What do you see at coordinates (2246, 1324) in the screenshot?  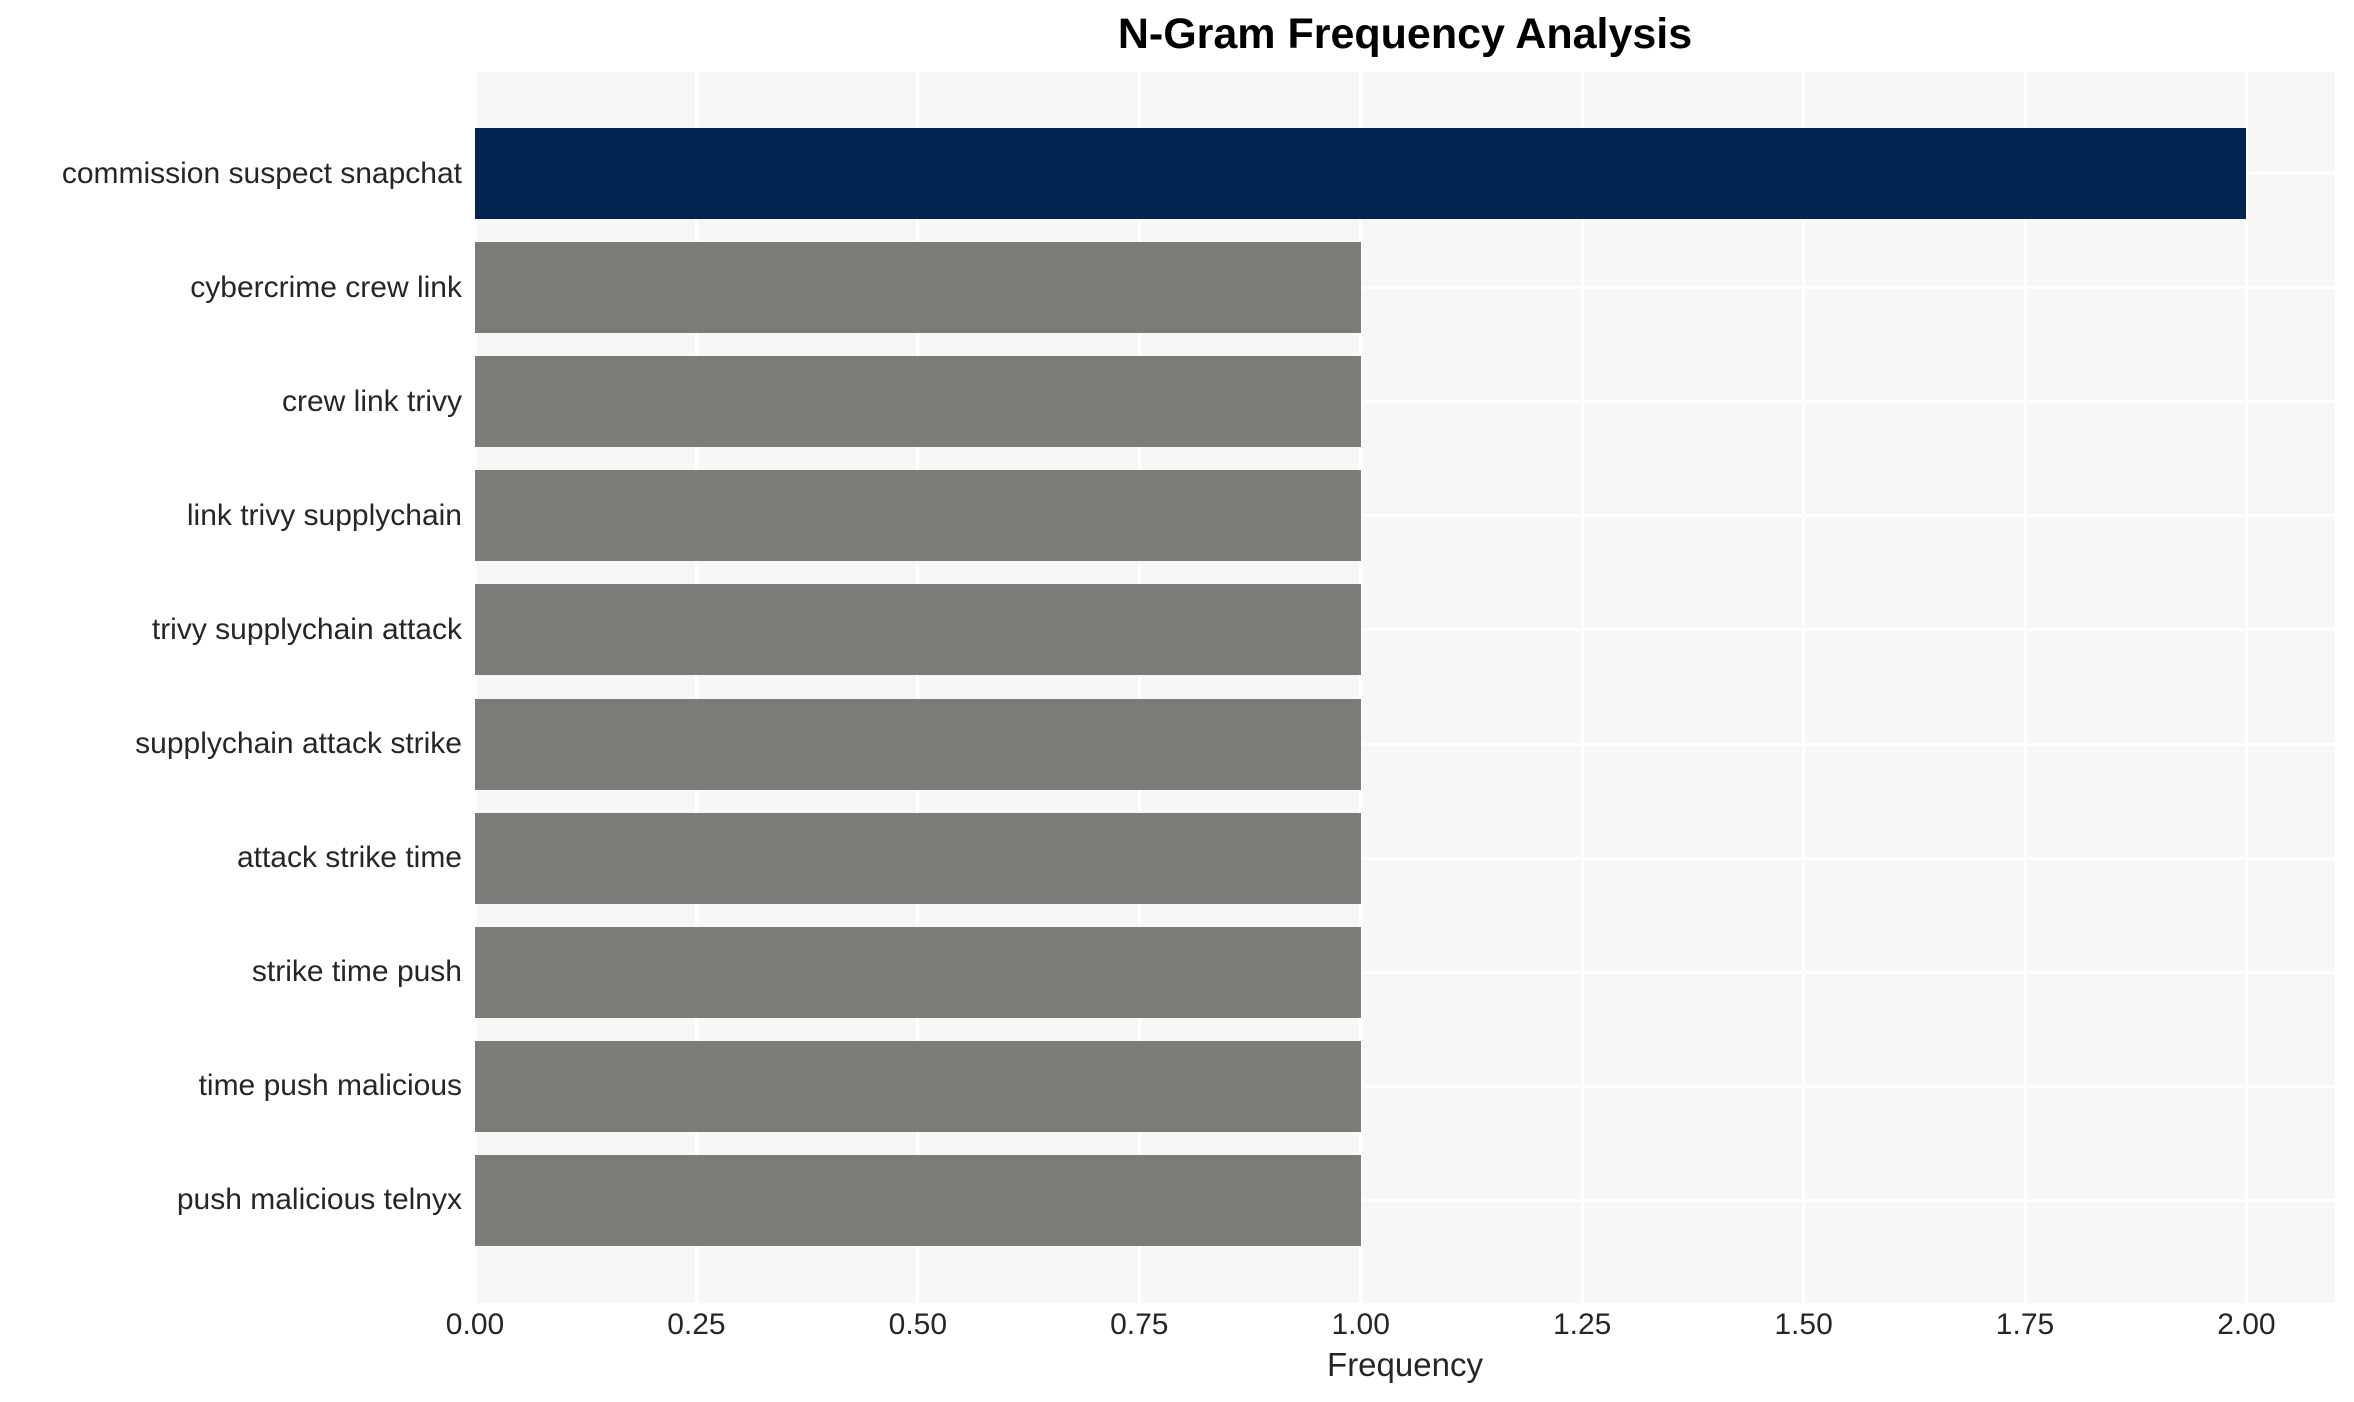 I see `x-tick-label: 2.00` at bounding box center [2246, 1324].